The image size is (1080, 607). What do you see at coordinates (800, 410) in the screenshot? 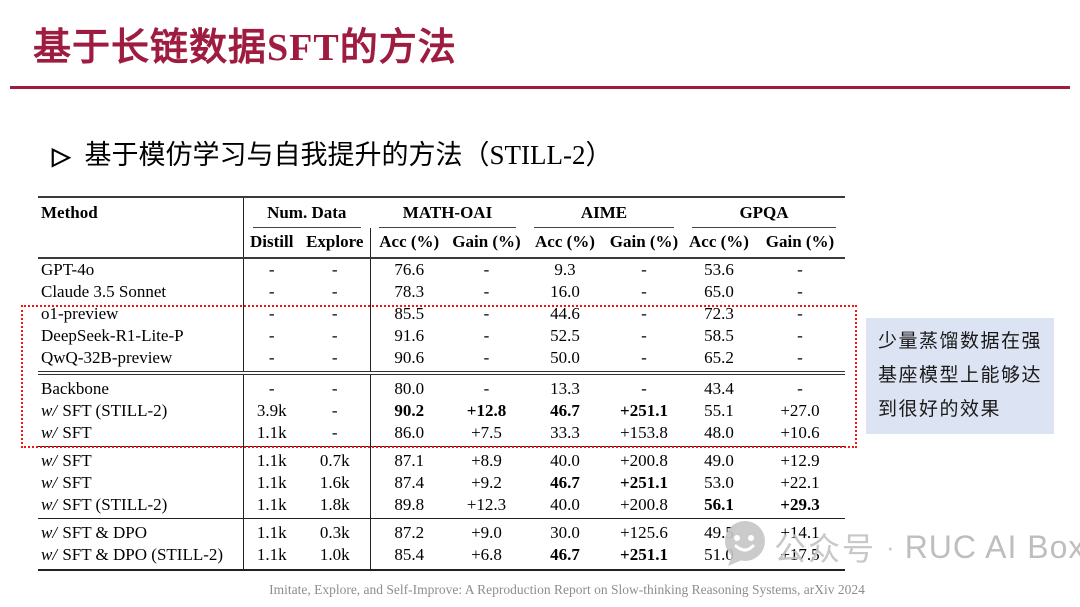
I see `data-cell: +27.0` at bounding box center [800, 410].